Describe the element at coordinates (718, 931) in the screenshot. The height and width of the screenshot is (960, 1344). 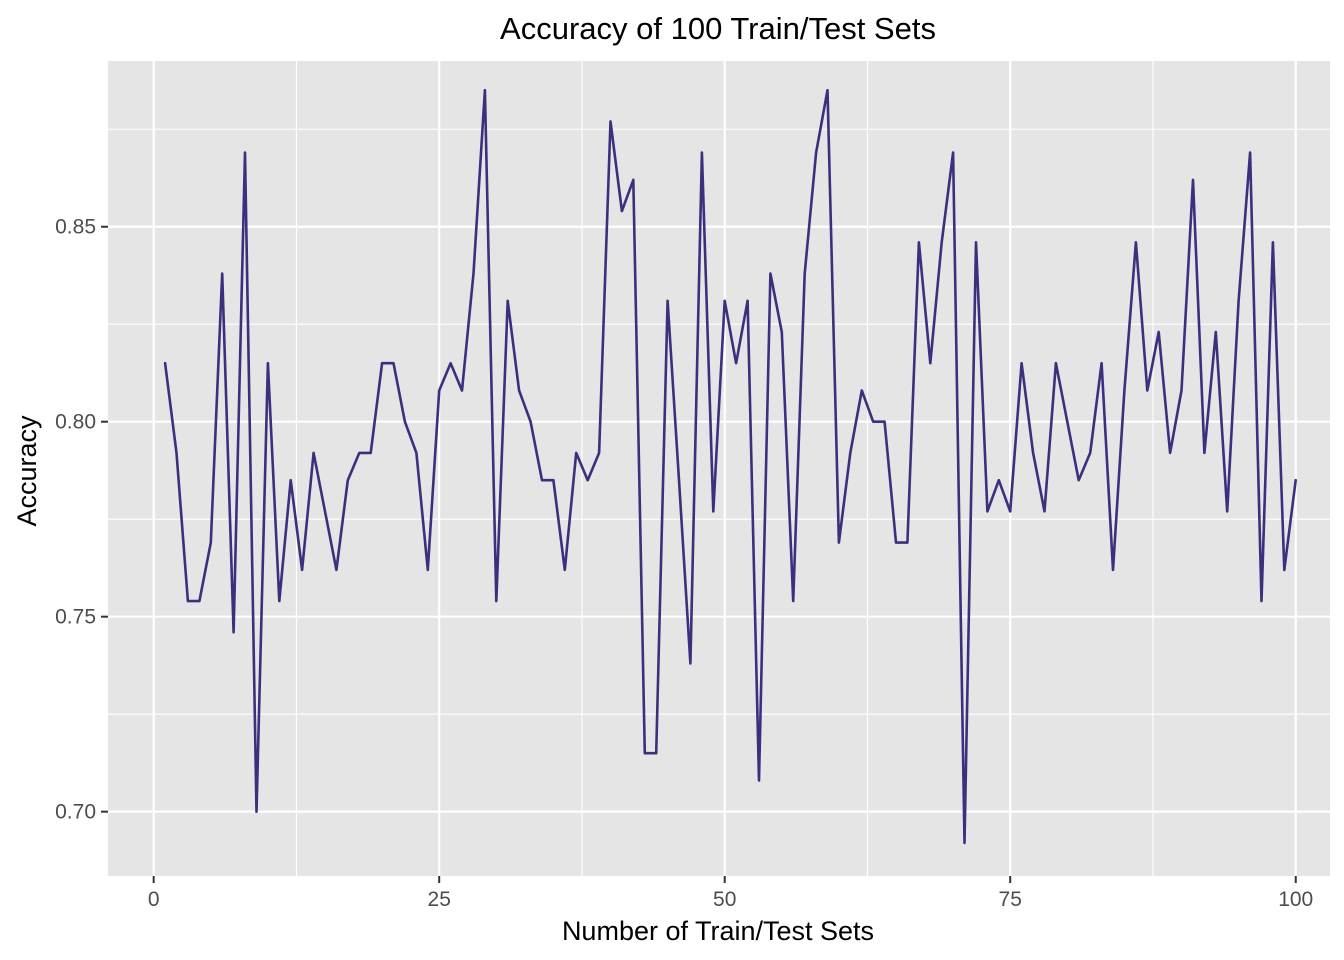
I see `x-axis-title: Number of Train/Test Sets` at that location.